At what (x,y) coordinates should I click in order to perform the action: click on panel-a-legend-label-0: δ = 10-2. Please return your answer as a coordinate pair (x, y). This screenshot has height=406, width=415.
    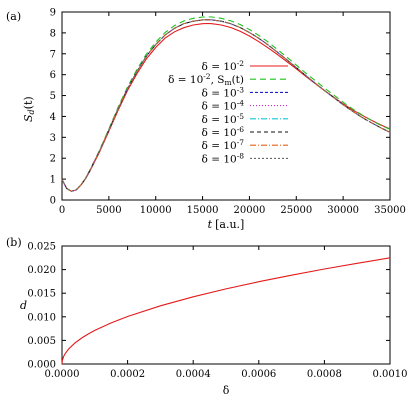
    Looking at the image, I should click on (223, 66).